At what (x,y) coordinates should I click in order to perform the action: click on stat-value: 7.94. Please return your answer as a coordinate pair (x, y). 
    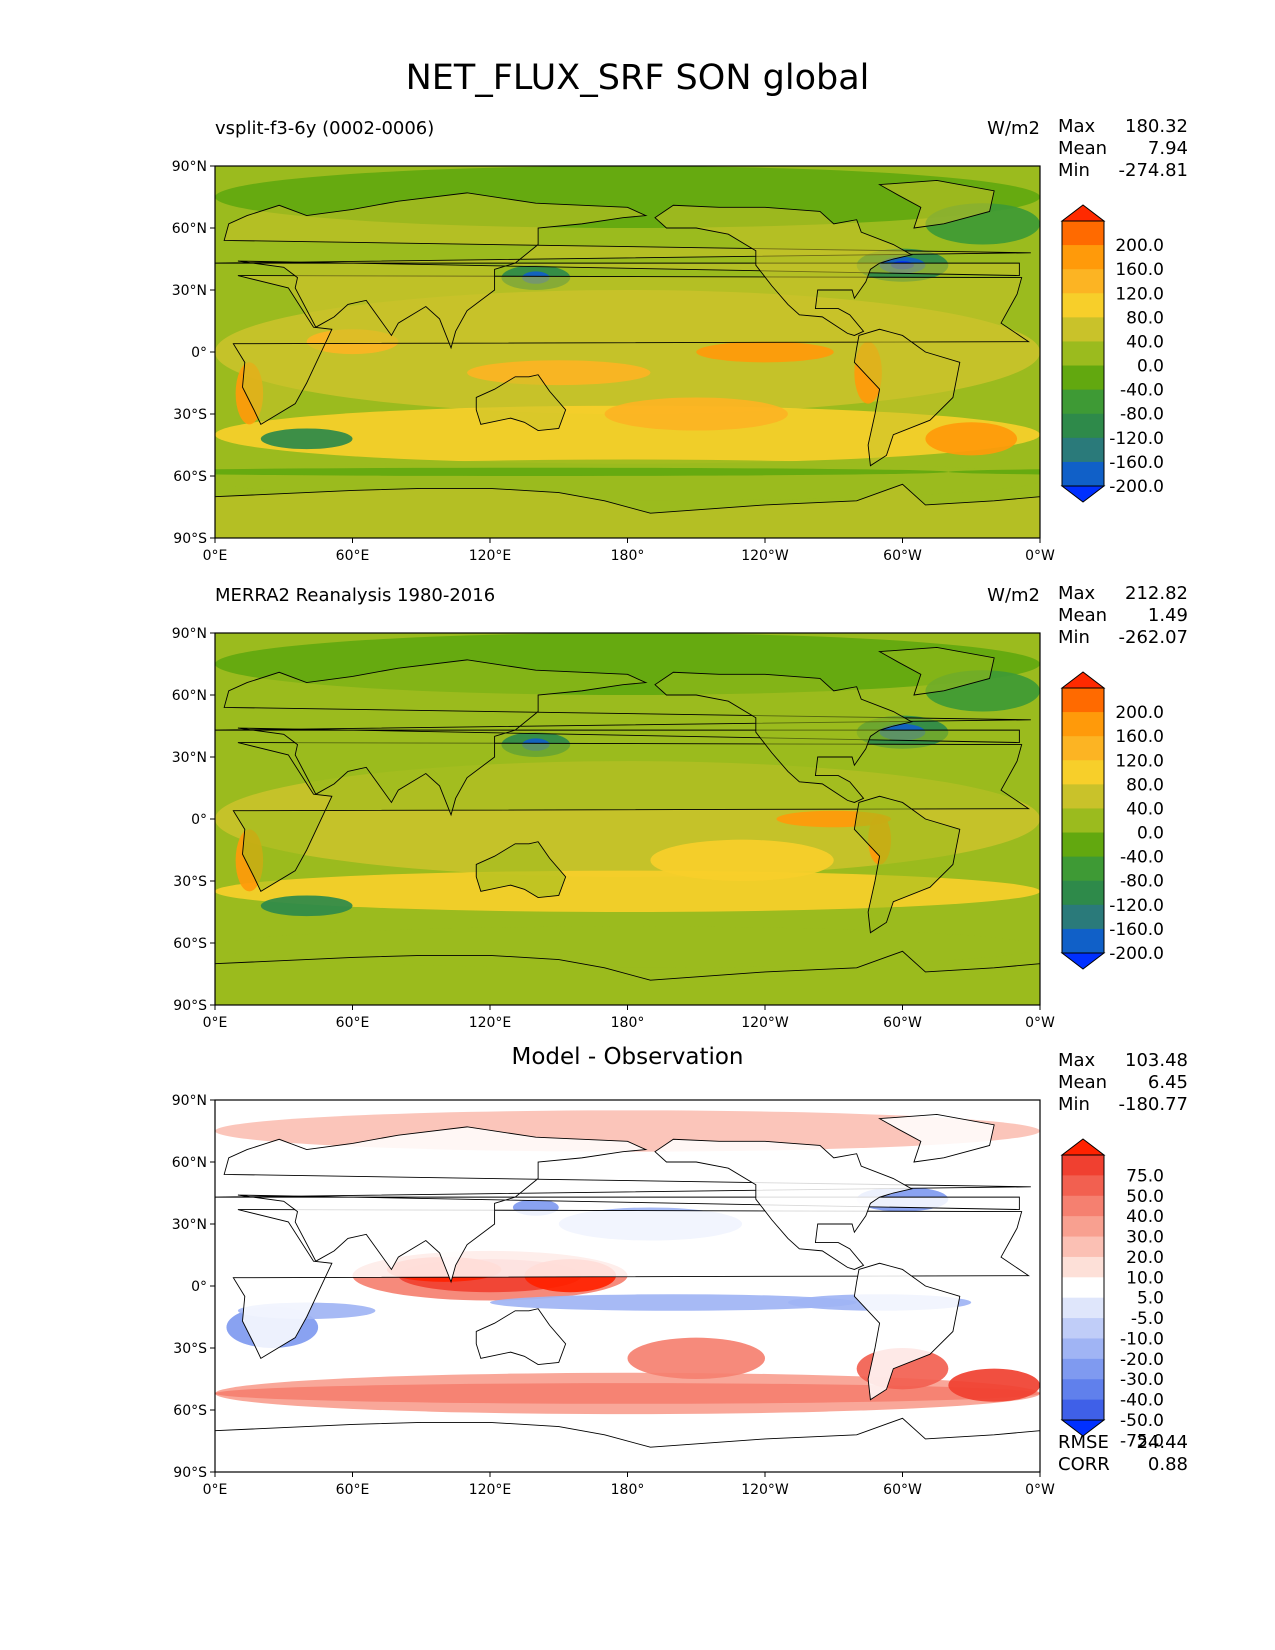
    Looking at the image, I should click on (1167, 148).